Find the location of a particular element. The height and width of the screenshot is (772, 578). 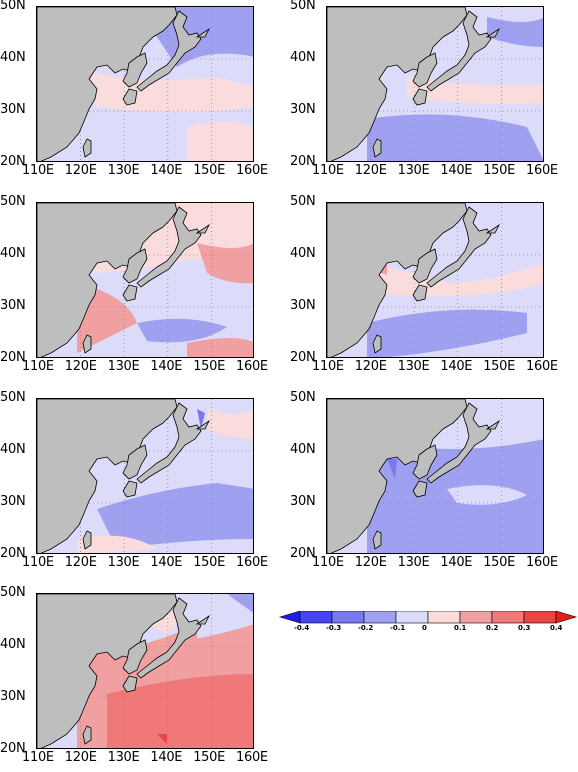

colorbar-tick-label: -0.3 is located at coordinates (334, 628).